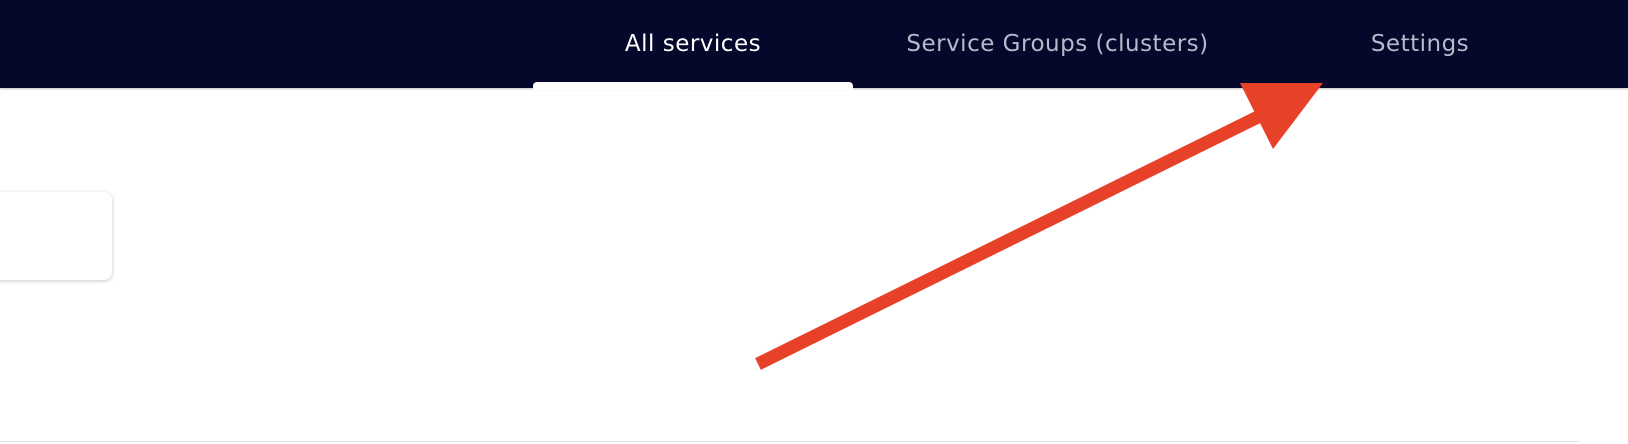 The height and width of the screenshot is (444, 1628). Describe the element at coordinates (56, 236) in the screenshot. I see `content-card` at that location.